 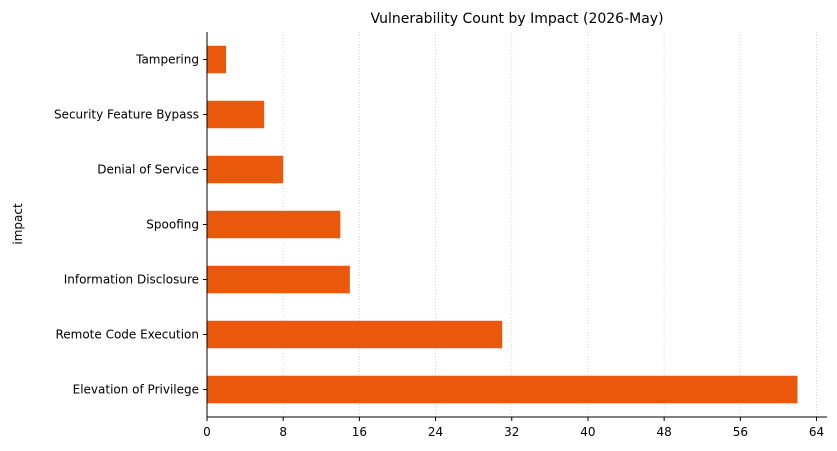 What do you see at coordinates (236, 114) in the screenshot?
I see `bar-security-feature-bypass` at bounding box center [236, 114].